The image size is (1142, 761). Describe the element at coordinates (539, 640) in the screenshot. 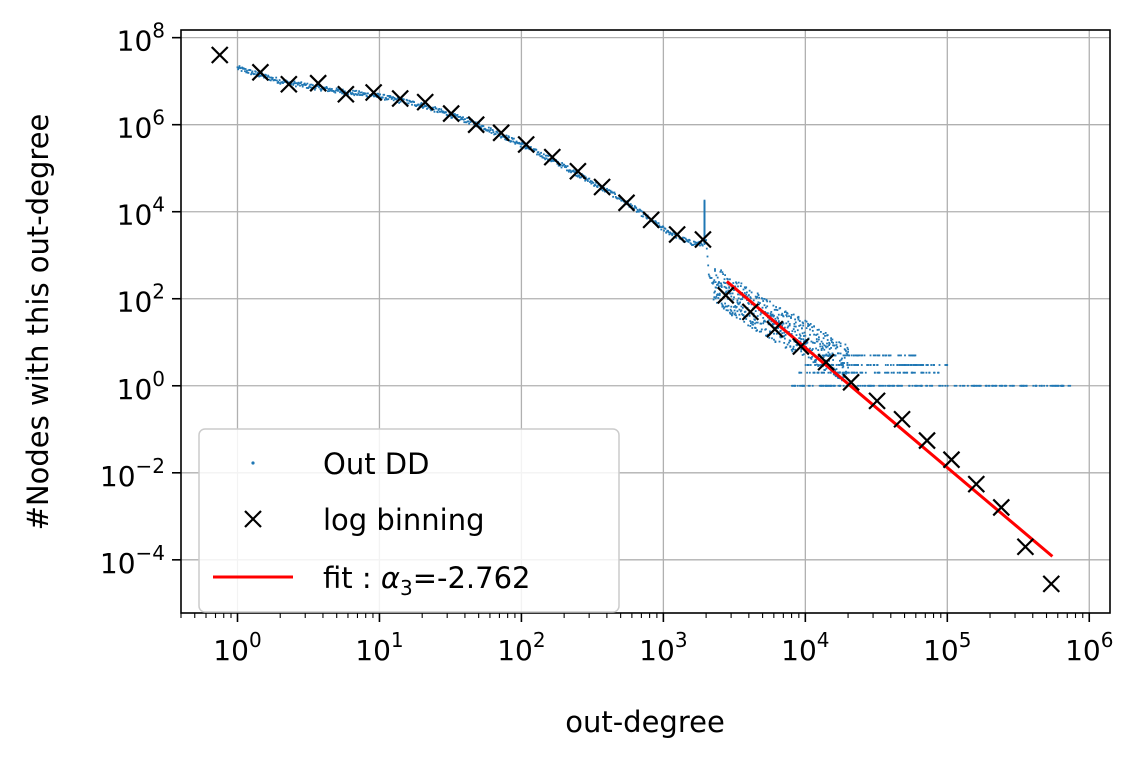

I see `x-tick-exponent: 2` at that location.